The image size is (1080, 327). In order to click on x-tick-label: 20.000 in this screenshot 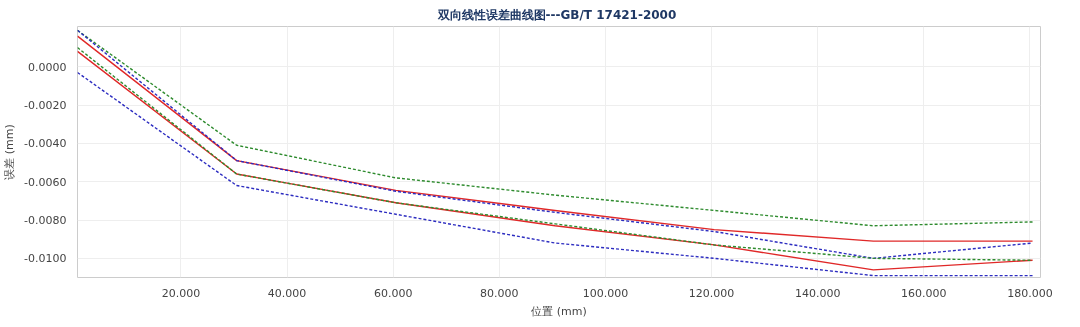, I will do `click(181, 293)`.